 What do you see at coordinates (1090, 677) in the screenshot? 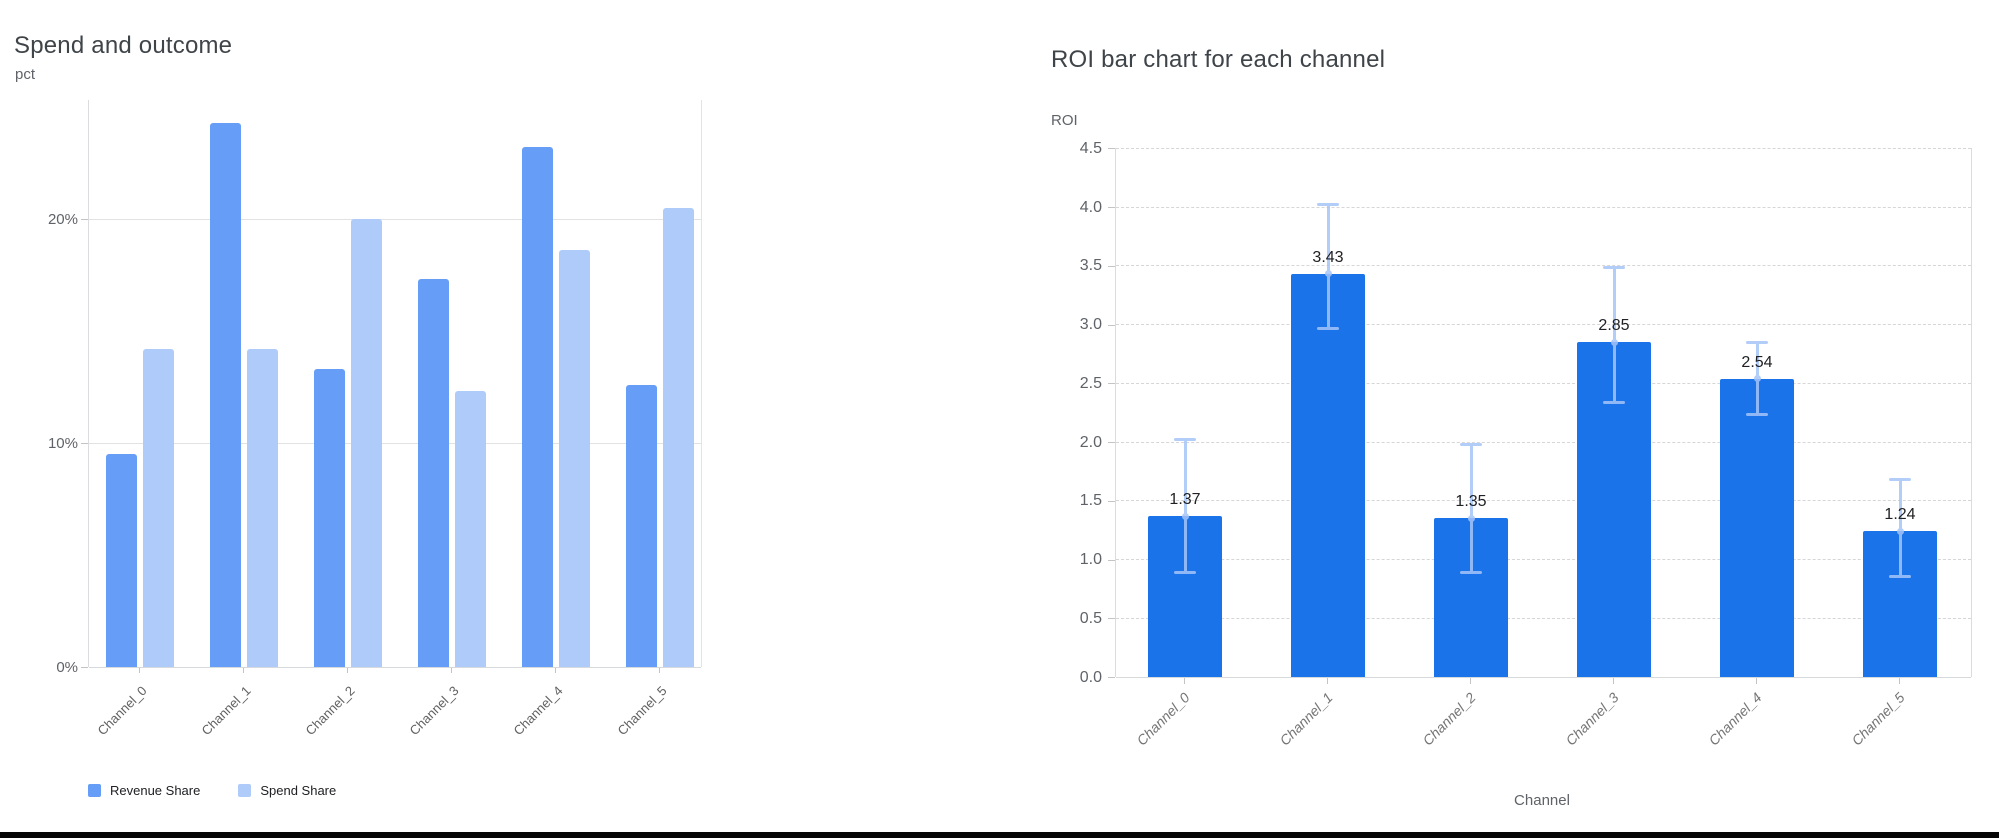
I see `y-tick-label: 0.0` at bounding box center [1090, 677].